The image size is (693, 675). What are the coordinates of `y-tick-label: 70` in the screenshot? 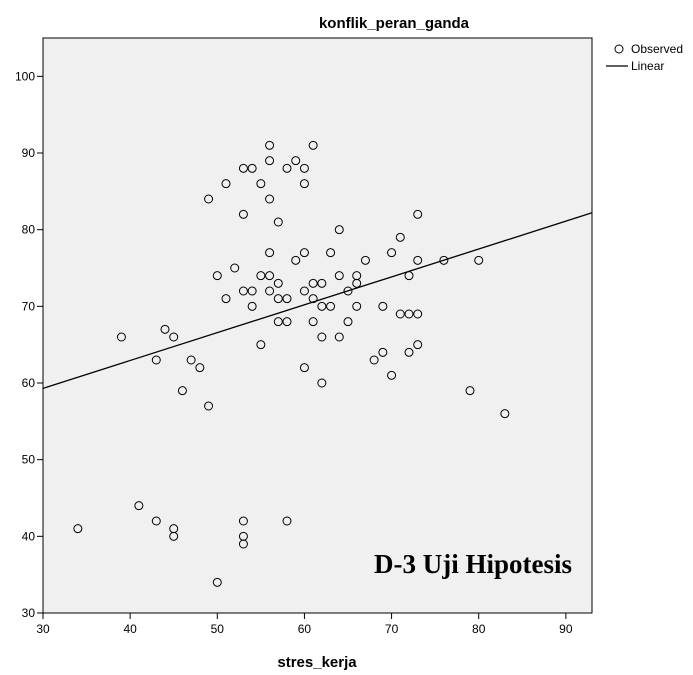 It's located at (29, 306).